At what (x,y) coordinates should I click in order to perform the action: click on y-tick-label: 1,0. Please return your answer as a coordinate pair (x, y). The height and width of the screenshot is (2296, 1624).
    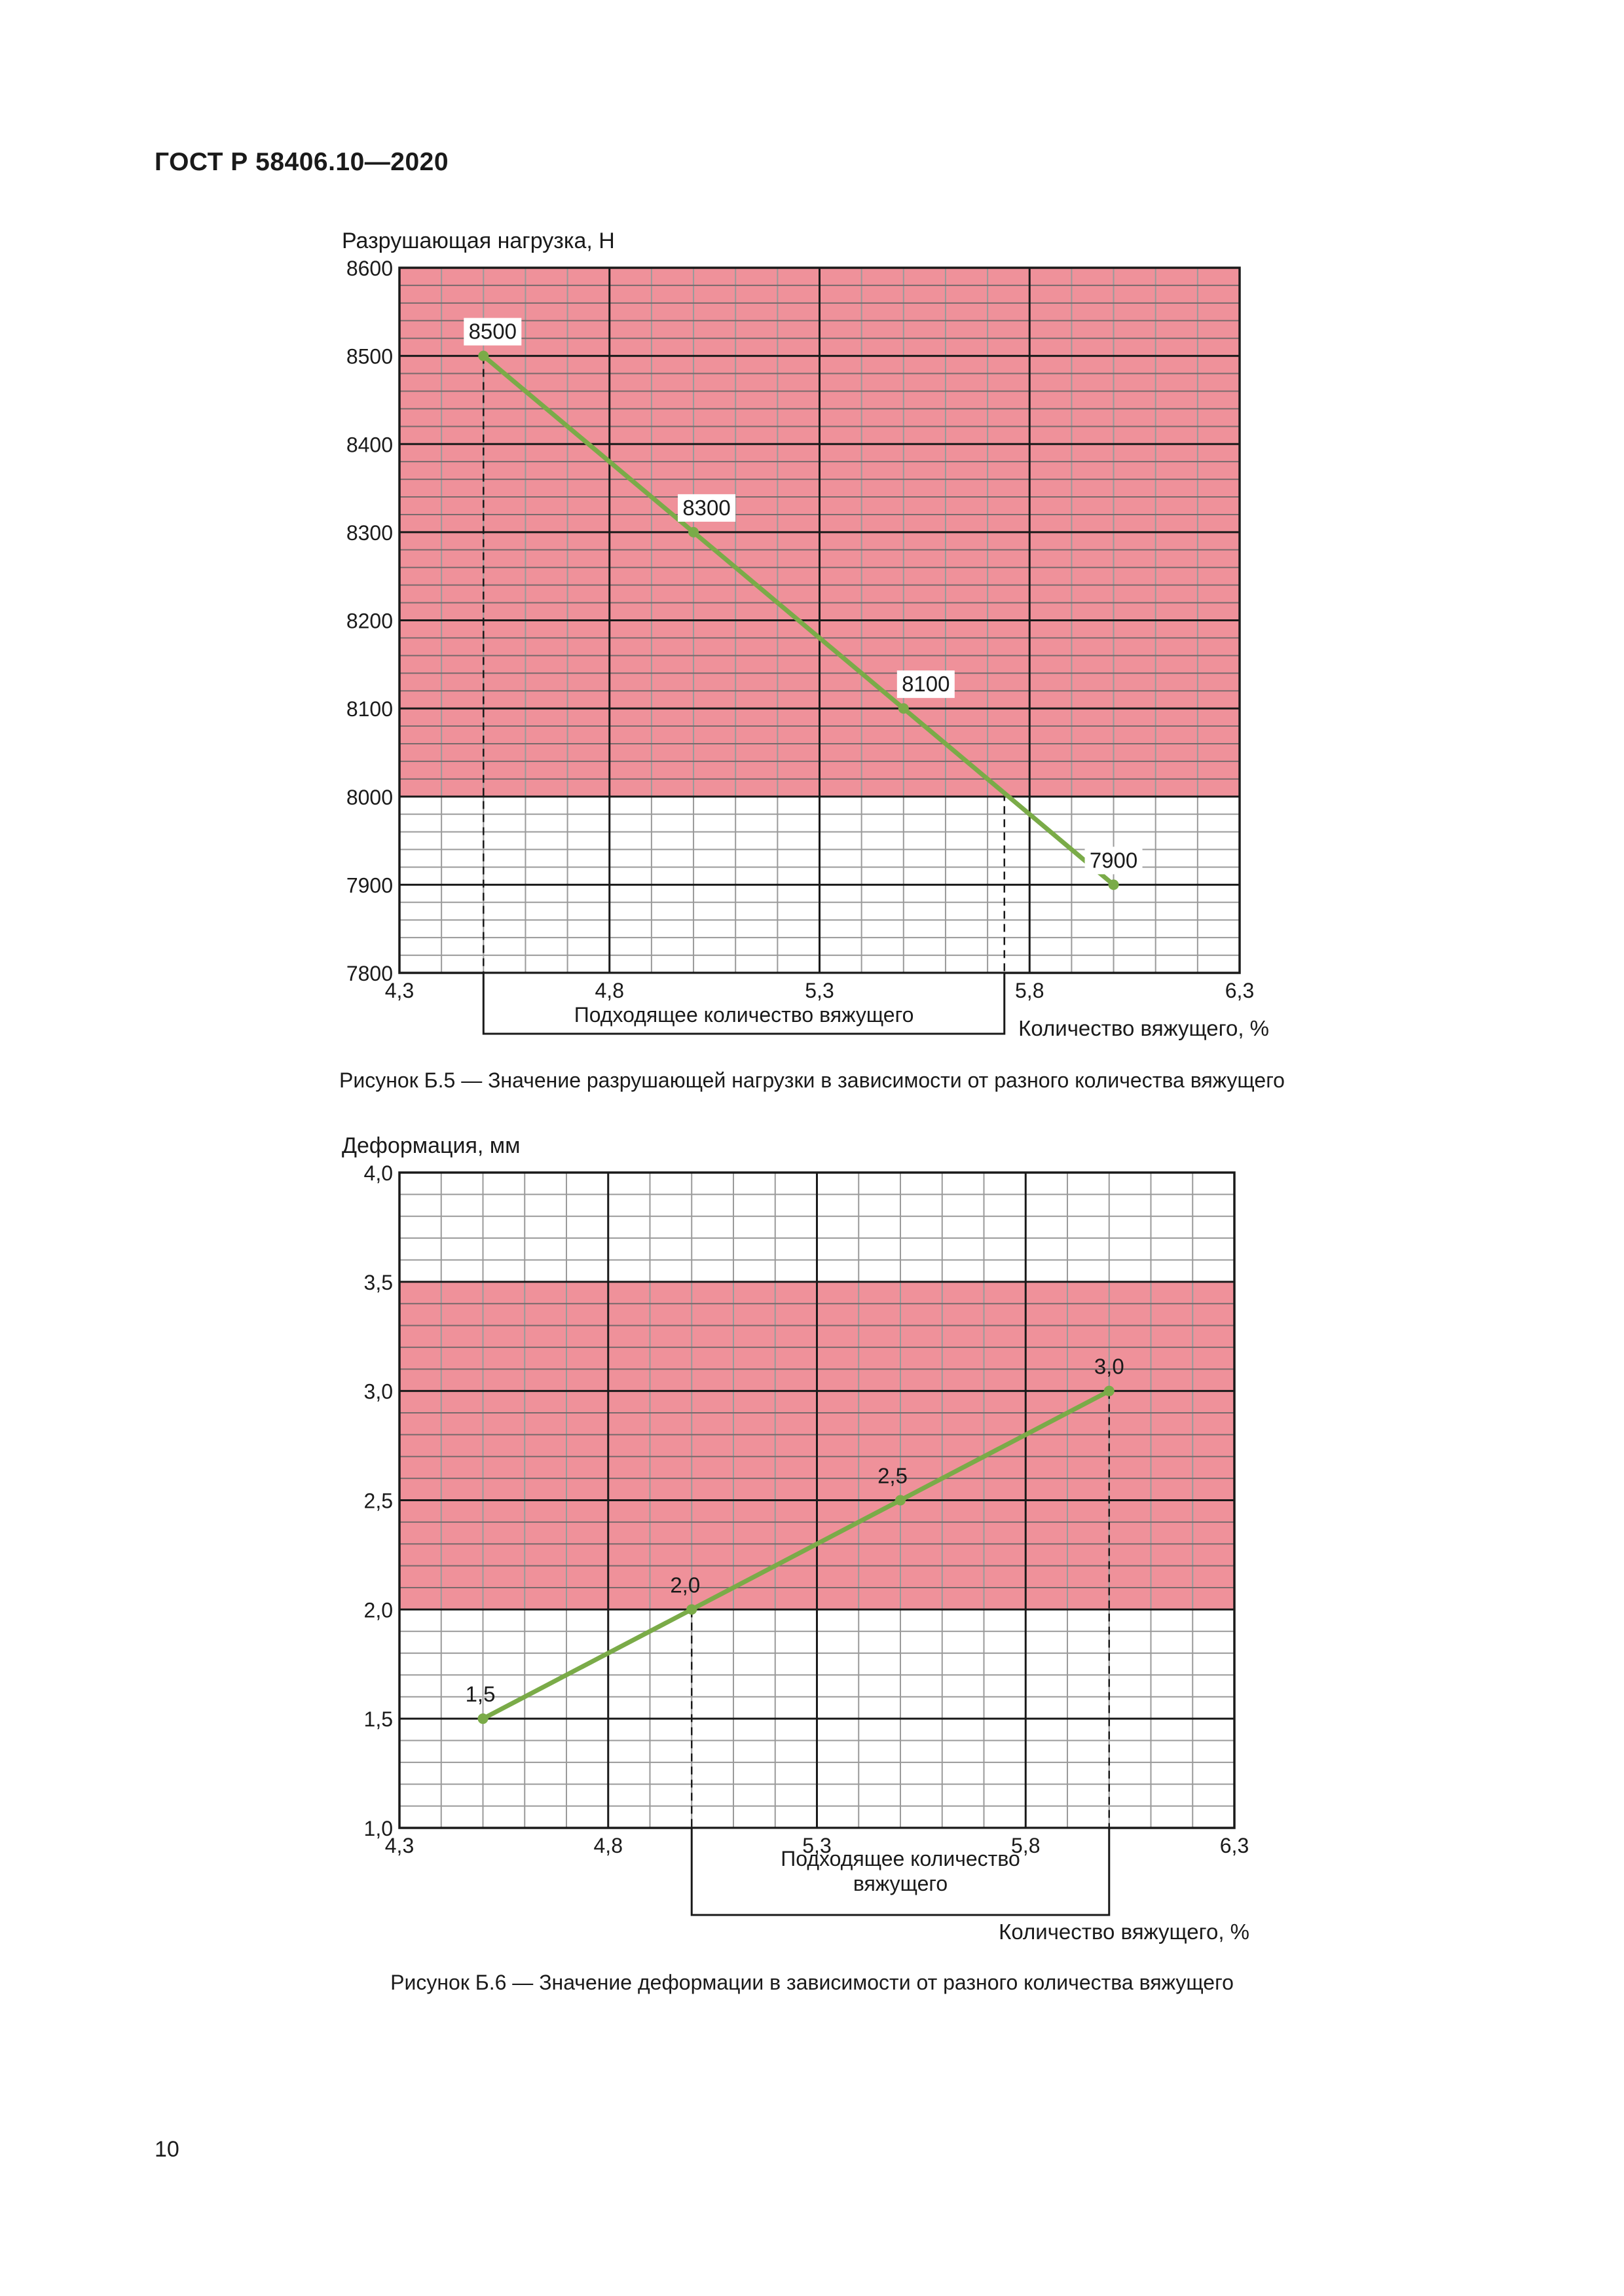
    Looking at the image, I should click on (378, 1828).